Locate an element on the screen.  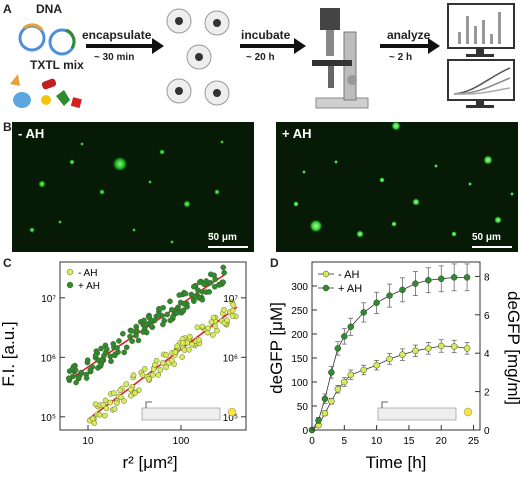
scale-bar-right-label: 50 μm is located at coordinates (486, 237).